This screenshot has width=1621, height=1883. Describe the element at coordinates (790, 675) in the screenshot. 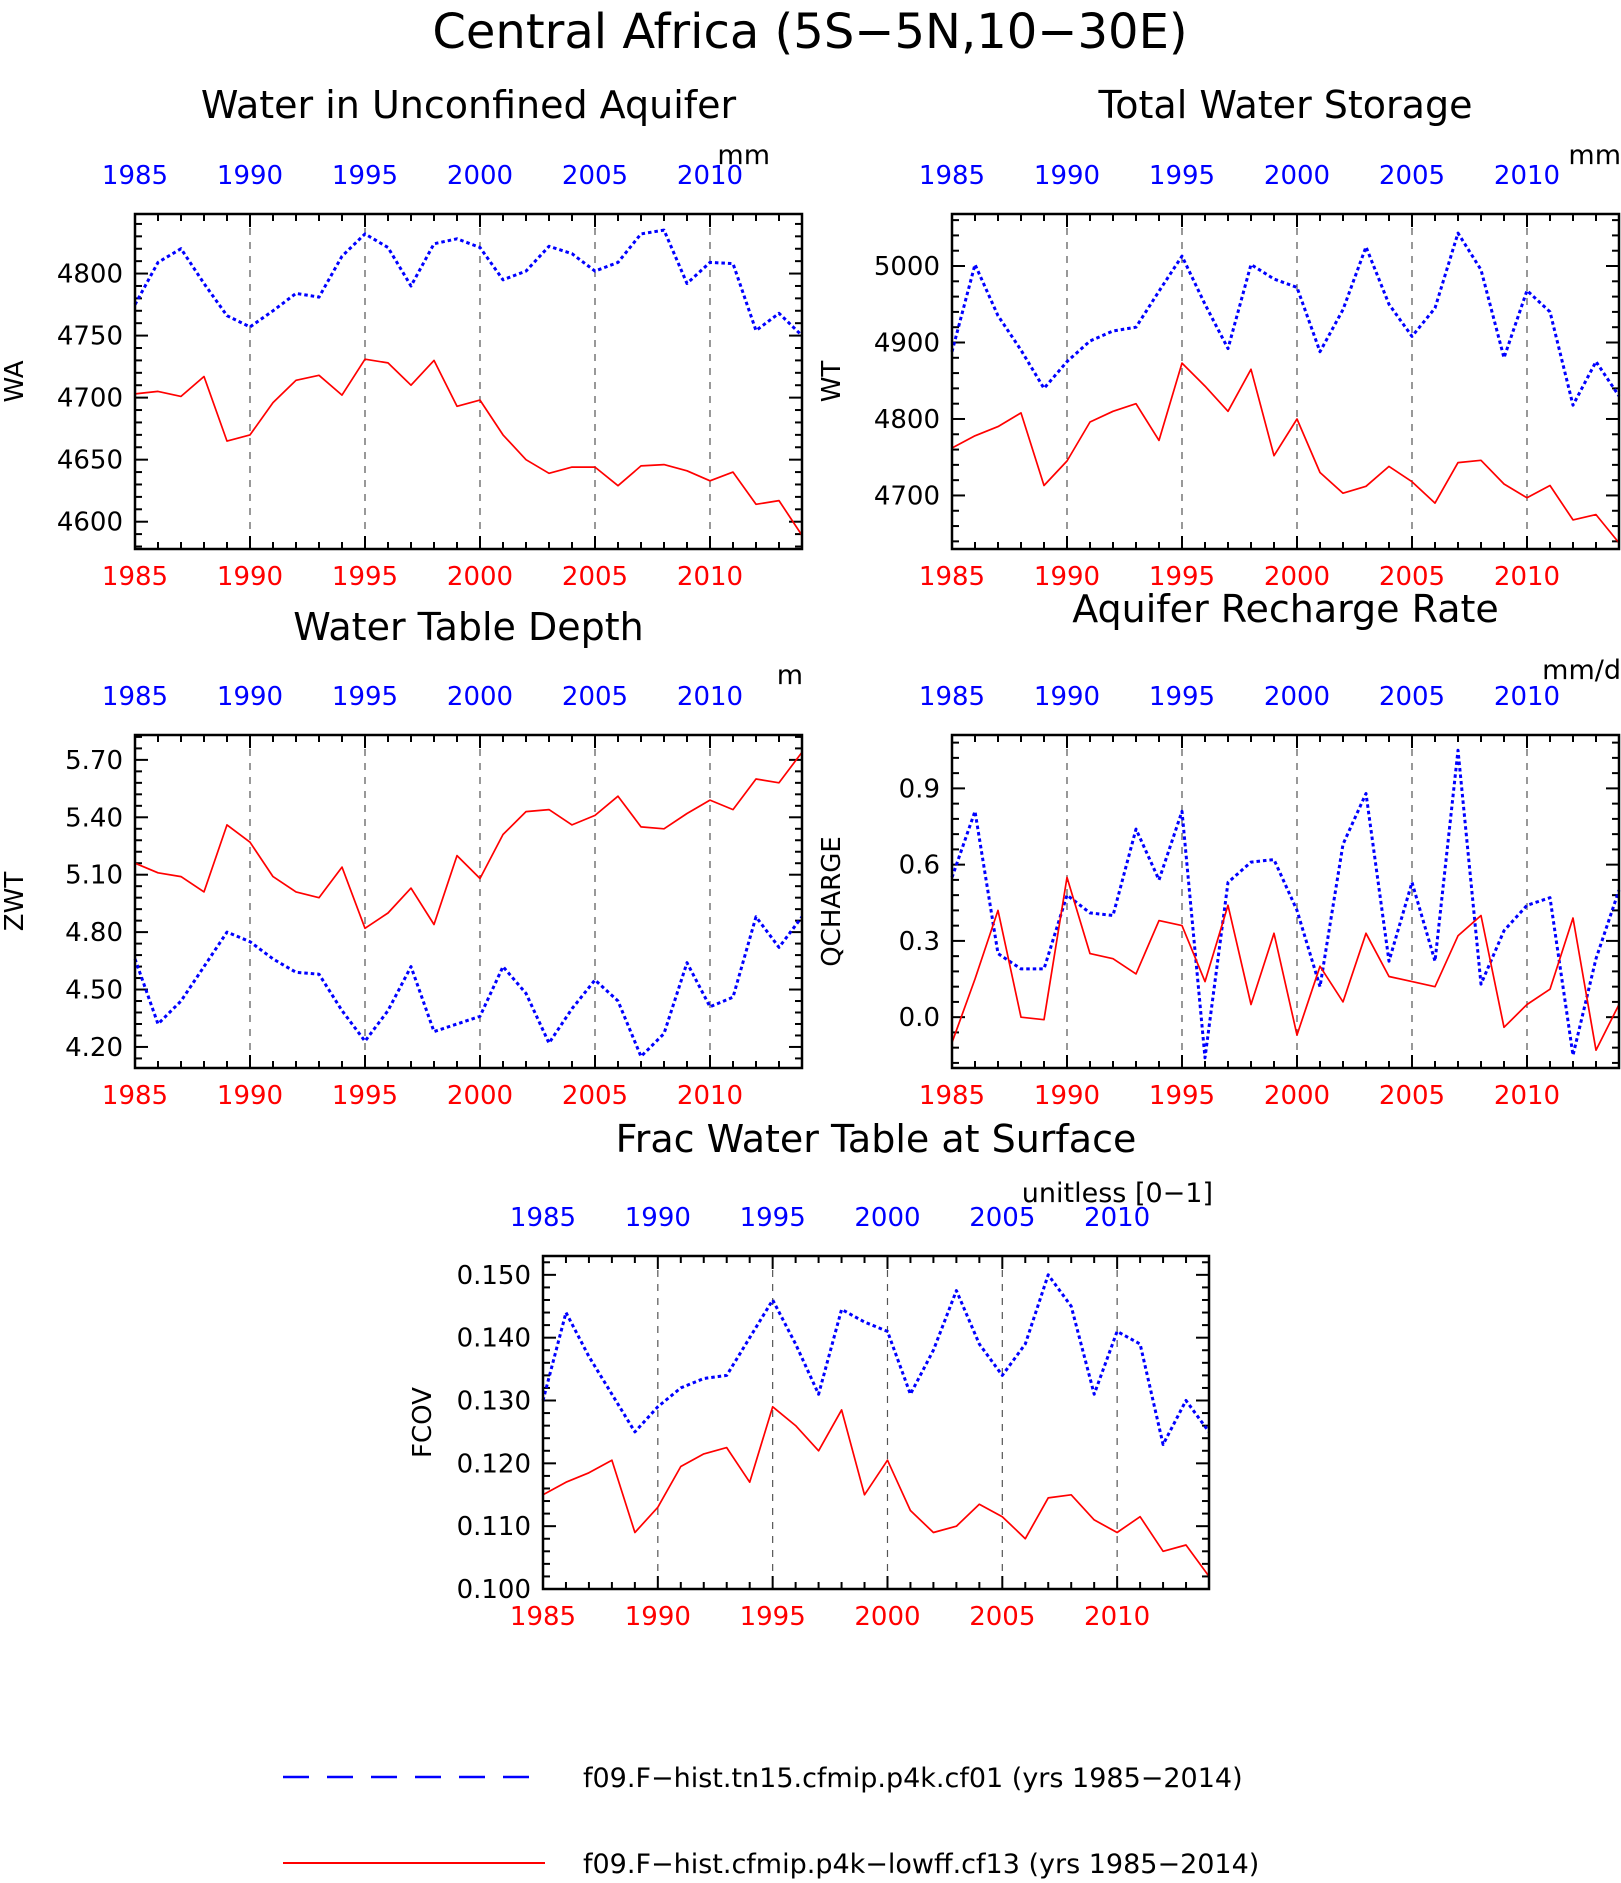

I see `unit-label: m` at that location.